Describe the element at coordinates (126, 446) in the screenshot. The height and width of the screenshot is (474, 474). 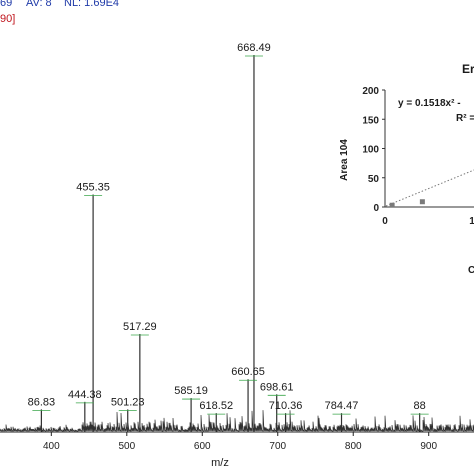
I see `x-tick-label-500: 500` at that location.